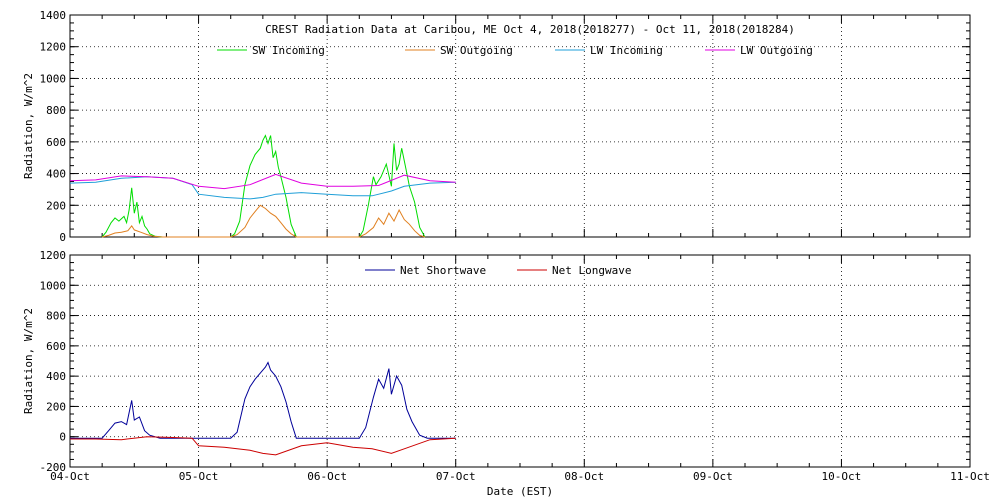 This screenshot has height=504, width=1000. I want to click on series-line-net-shortwave, so click(263, 400).